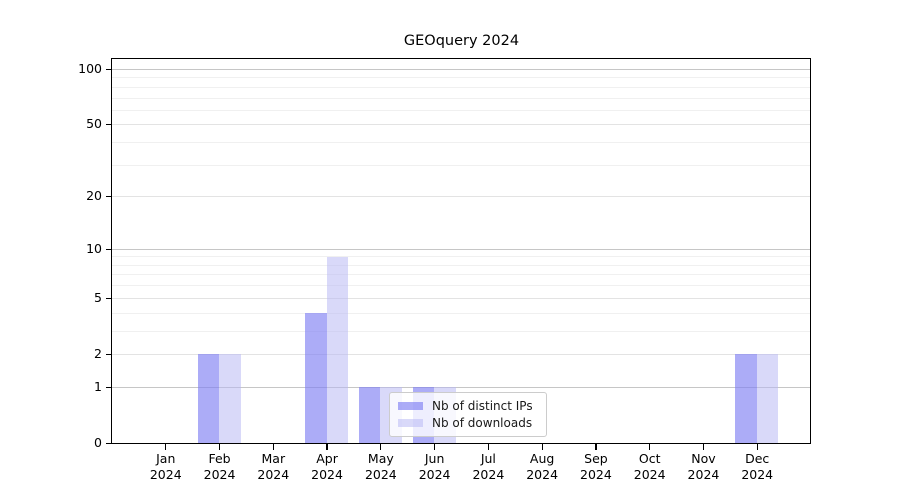 The image size is (900, 500). I want to click on y-tick-label-5: 5, so click(98, 297).